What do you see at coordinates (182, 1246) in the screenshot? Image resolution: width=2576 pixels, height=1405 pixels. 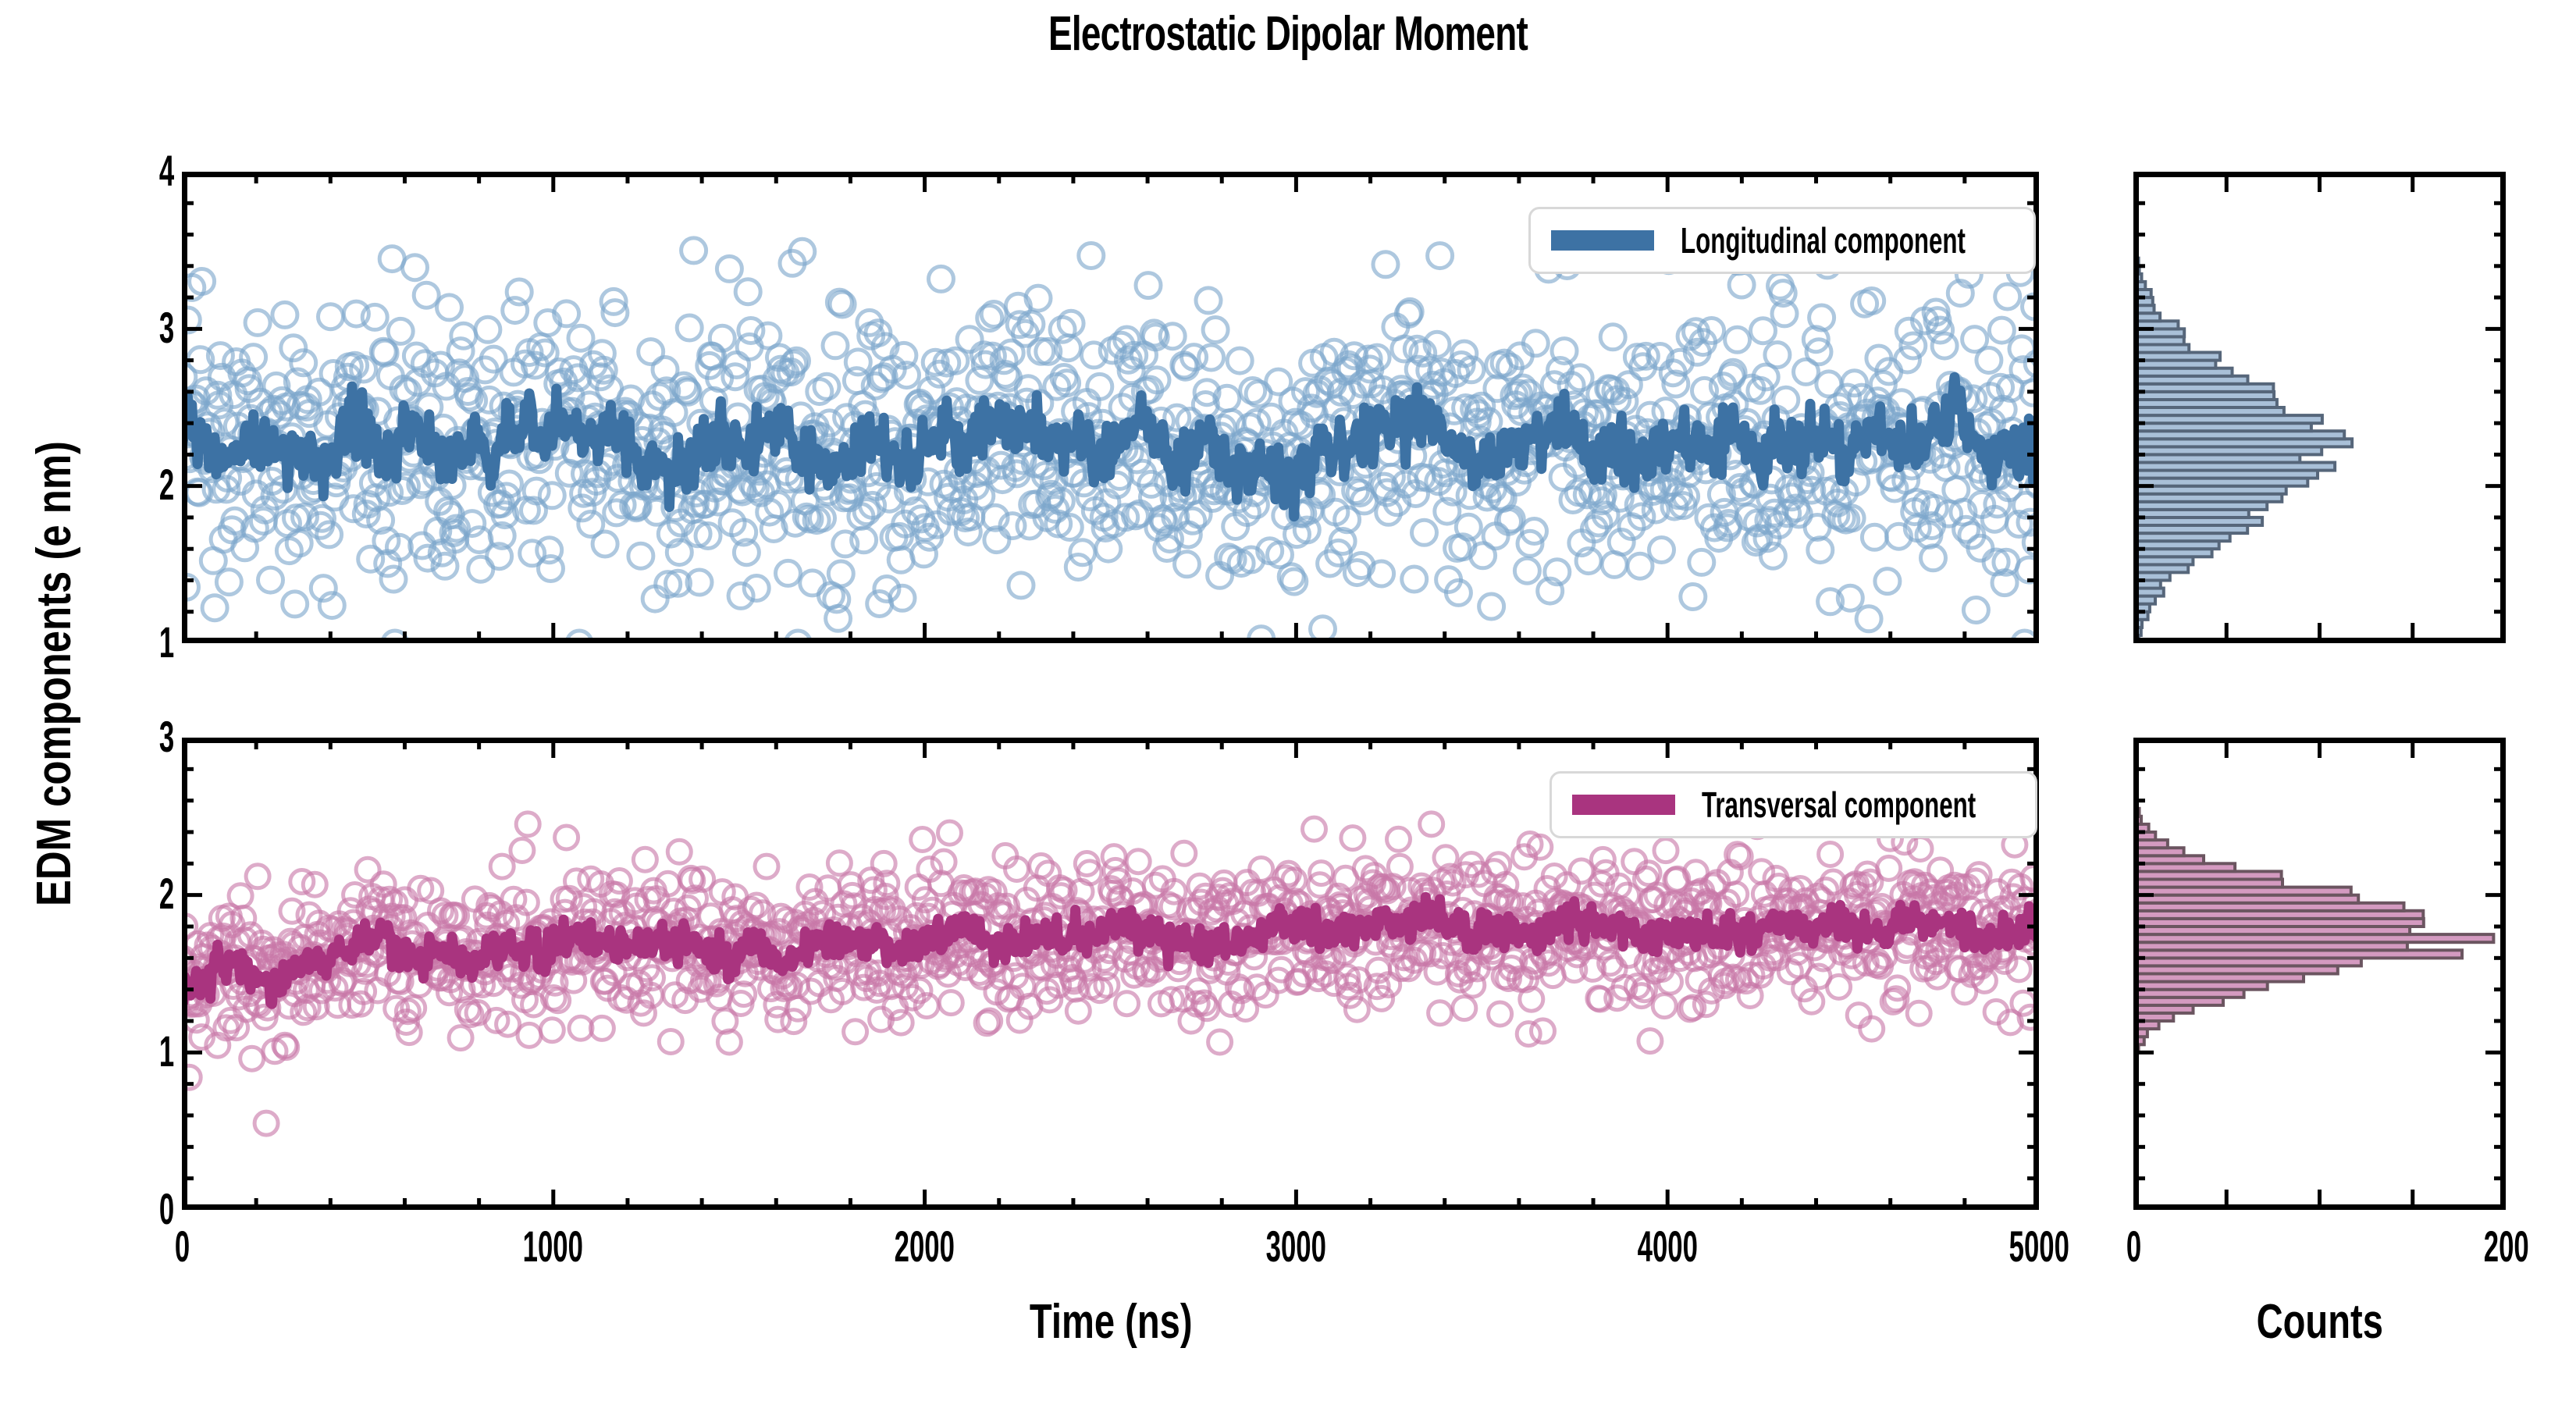 I see `x-tick-label: 0` at bounding box center [182, 1246].